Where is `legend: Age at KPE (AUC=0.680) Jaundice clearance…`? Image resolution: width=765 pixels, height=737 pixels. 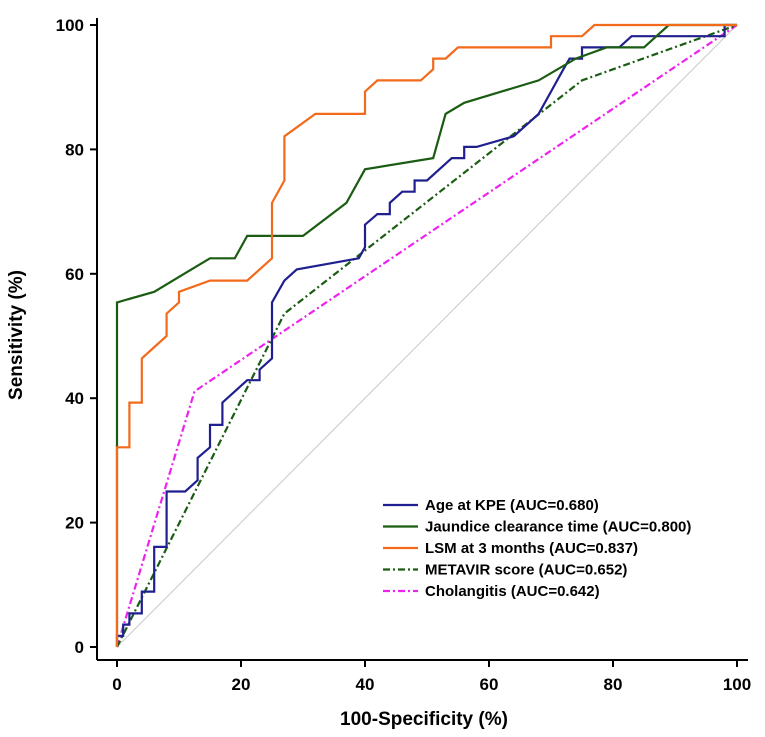 legend: Age at KPE (AUC=0.680) Jaundice clearance… is located at coordinates (537, 548).